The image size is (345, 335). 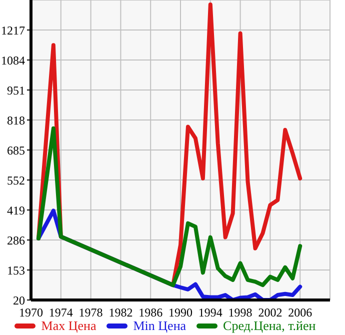 What do you see at coordinates (159, 326) in the screenshot?
I see `legend-label: Min Цена` at bounding box center [159, 326].